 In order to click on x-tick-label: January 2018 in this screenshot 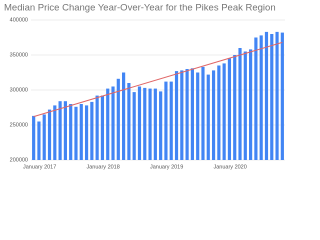, I will do `click(102, 167)`.